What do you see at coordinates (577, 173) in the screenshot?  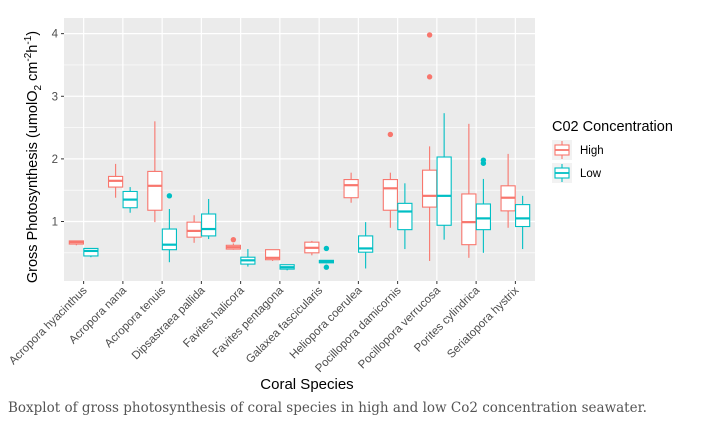 I see `legend-key-low: Low` at bounding box center [577, 173].